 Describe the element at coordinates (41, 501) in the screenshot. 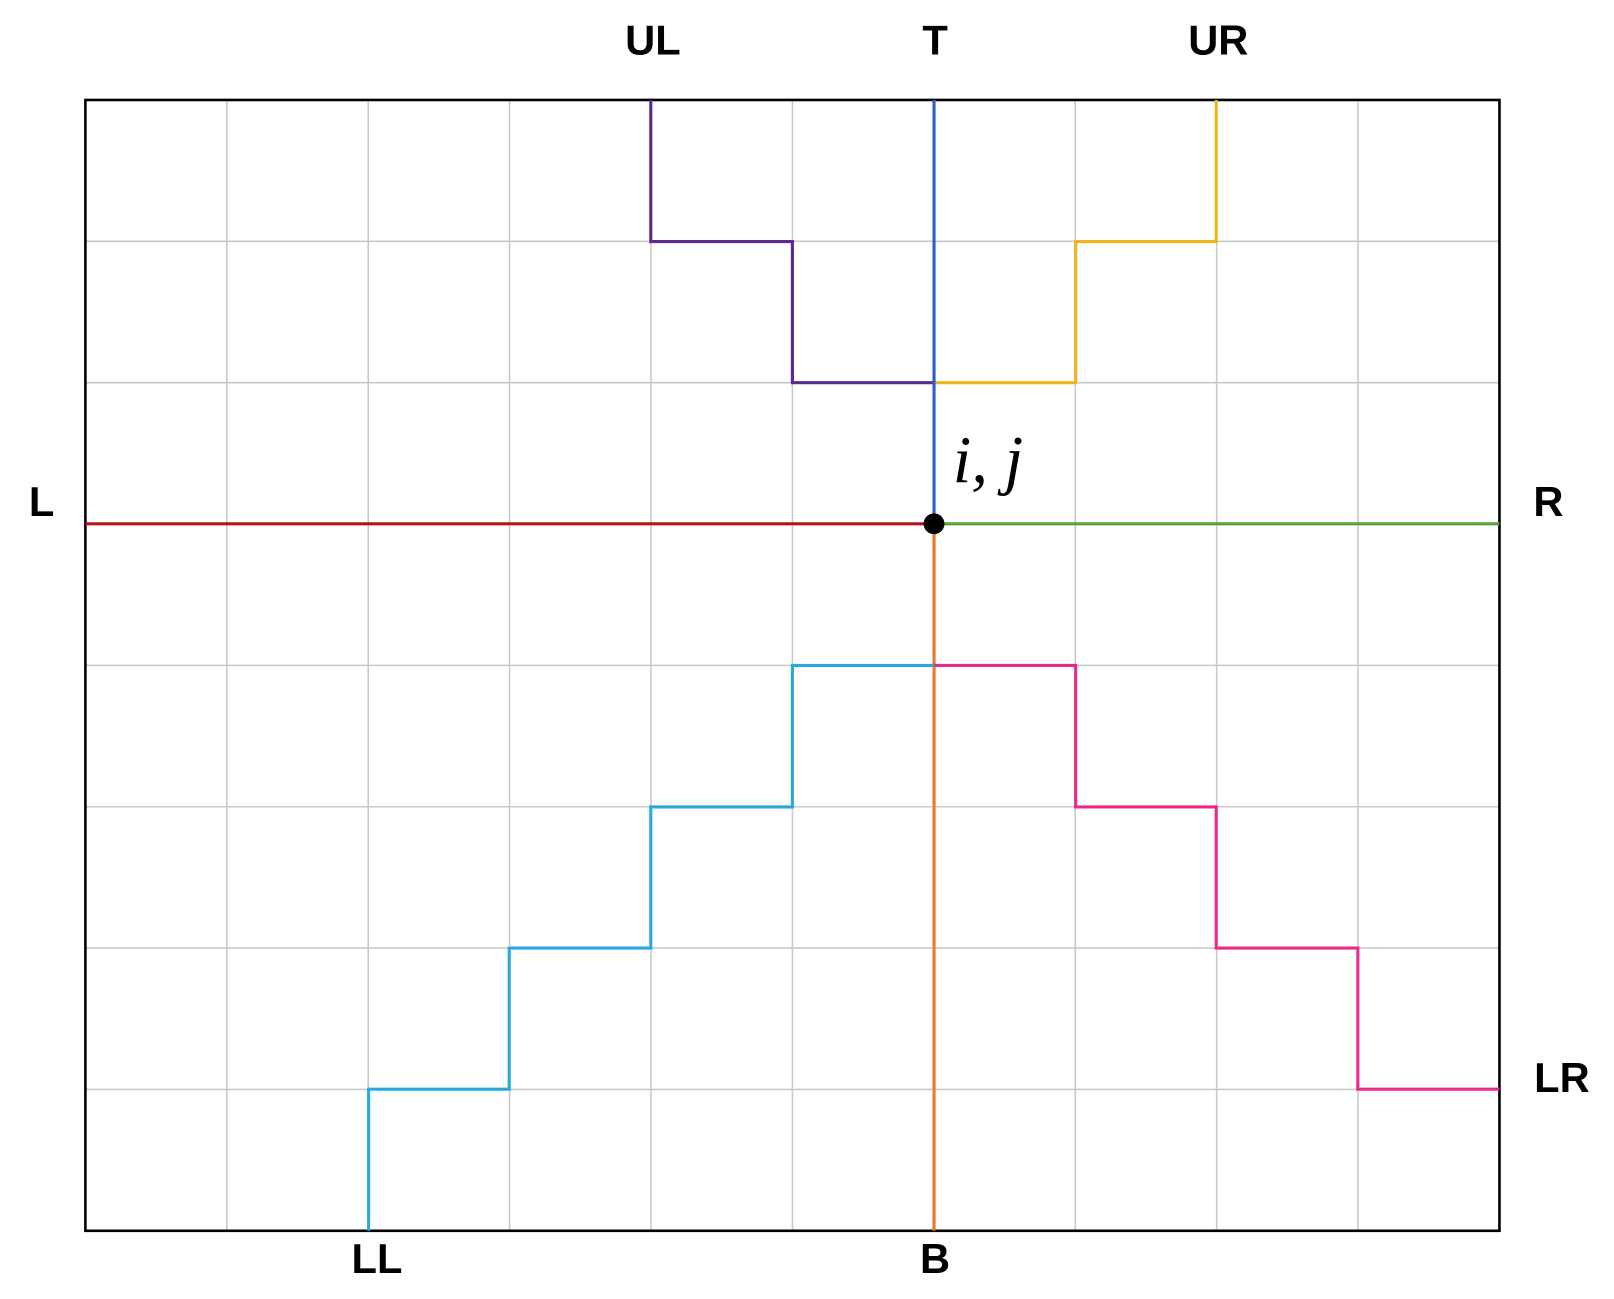

I see `label-l: L` at that location.